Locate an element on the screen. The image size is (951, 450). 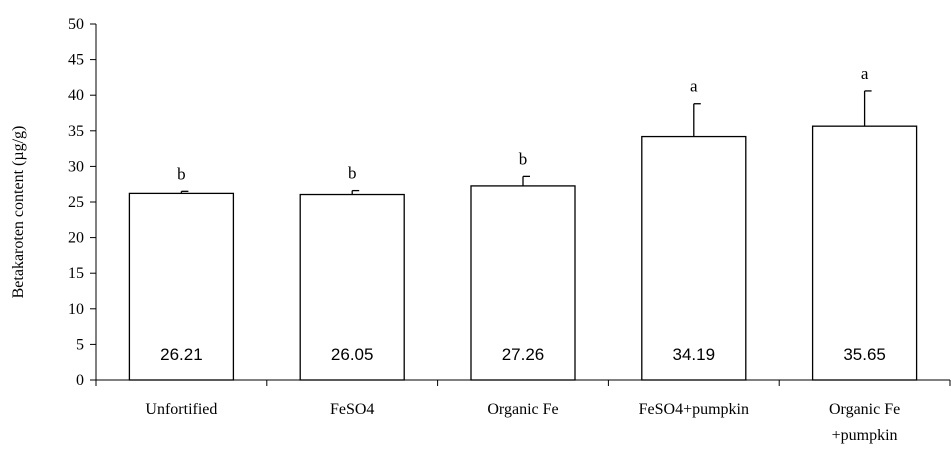
y-tick-label: 15 is located at coordinates (76, 273).